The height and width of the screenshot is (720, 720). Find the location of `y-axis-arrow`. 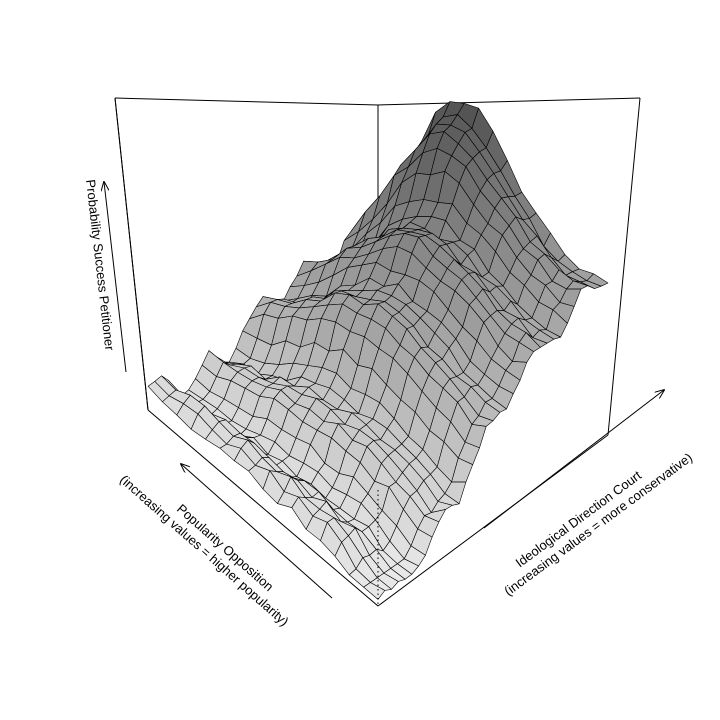

y-axis-arrow is located at coordinates (257, 531).